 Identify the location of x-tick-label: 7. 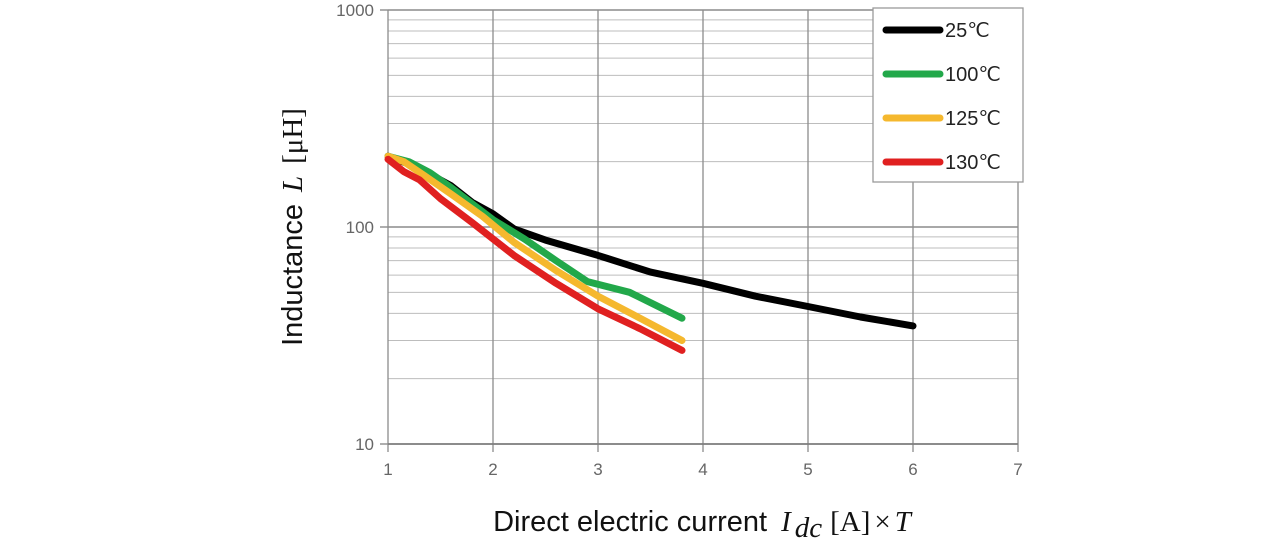
(1017, 469).